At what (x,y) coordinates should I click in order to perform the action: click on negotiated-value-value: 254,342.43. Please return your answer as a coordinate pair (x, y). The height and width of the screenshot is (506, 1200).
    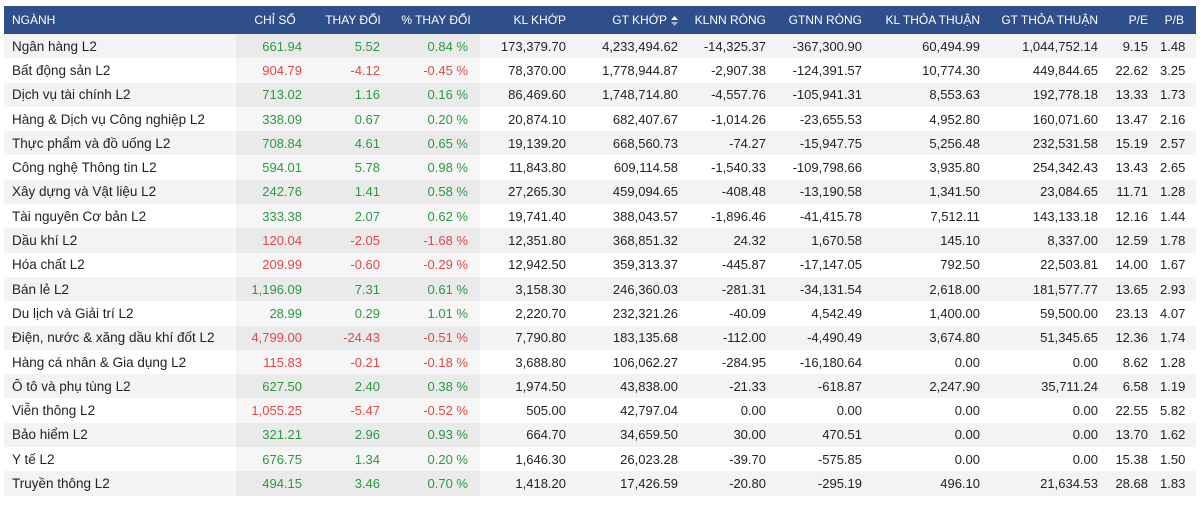
    Looking at the image, I should click on (1065, 168).